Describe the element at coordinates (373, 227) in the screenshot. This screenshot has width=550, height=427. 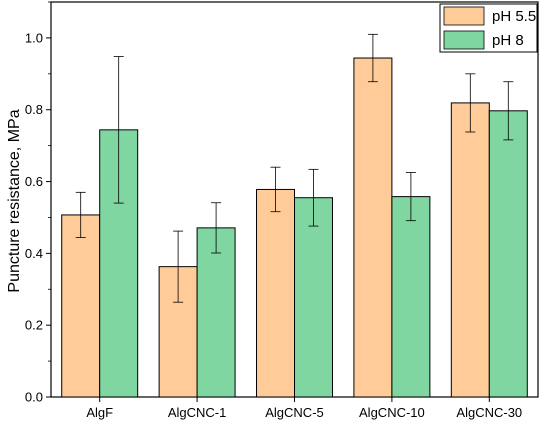
I see `bar-AlgCNC-10-pH5.5` at that location.